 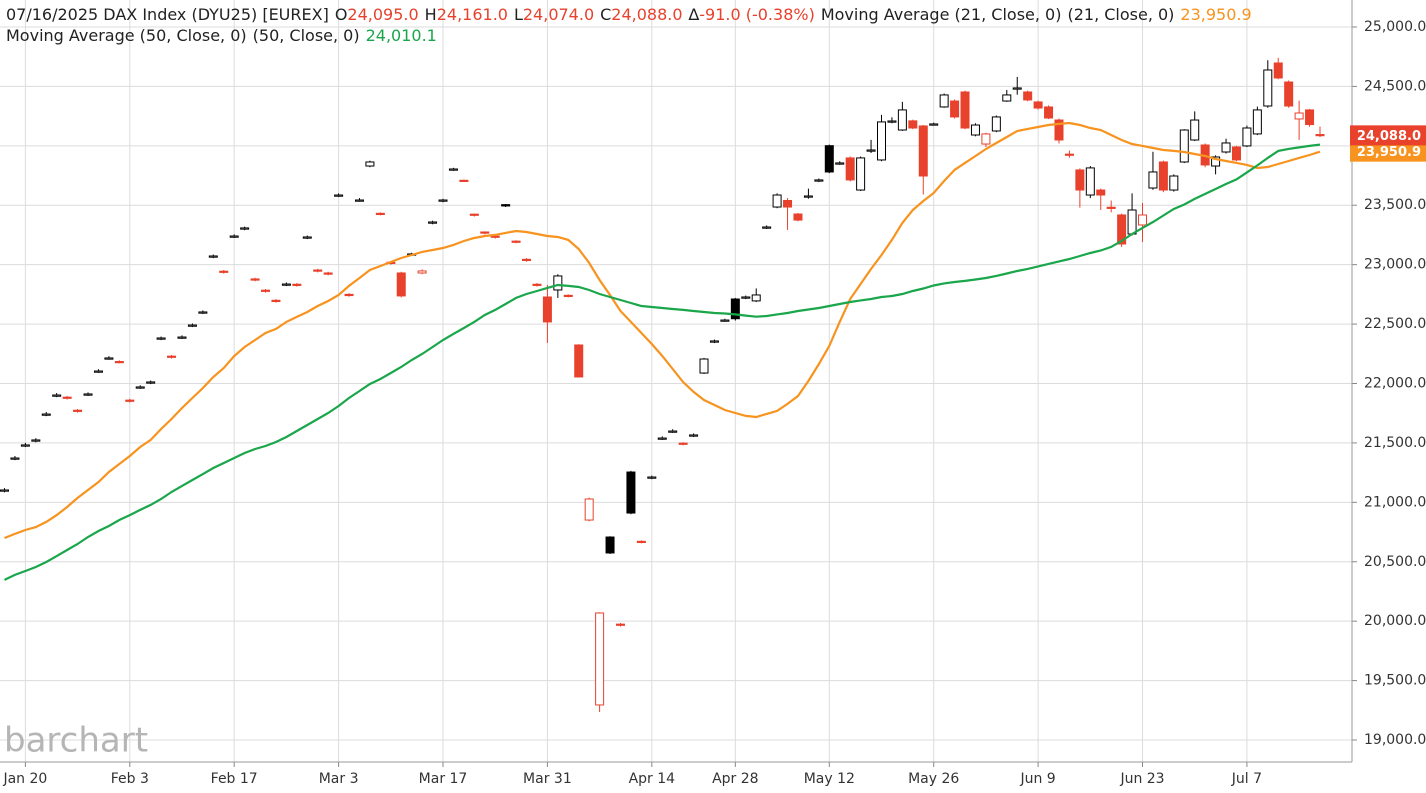 What do you see at coordinates (1395, 681) in the screenshot?
I see `y-tick-label: 19,500.0` at bounding box center [1395, 681].